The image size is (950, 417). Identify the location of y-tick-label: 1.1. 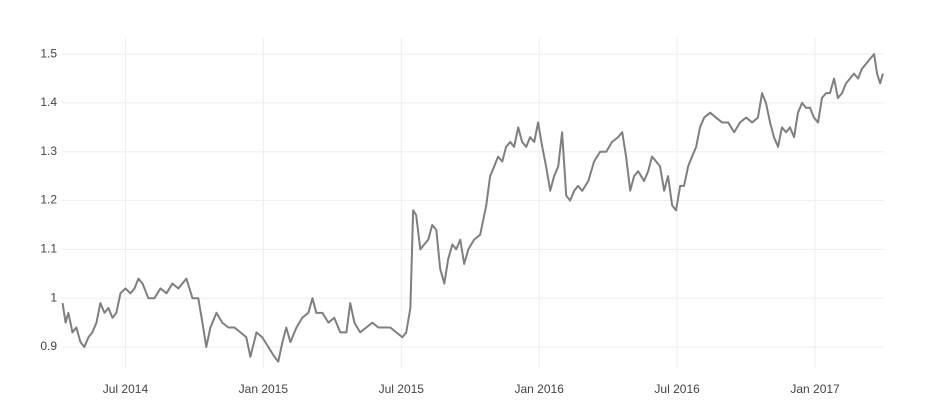
(48, 249).